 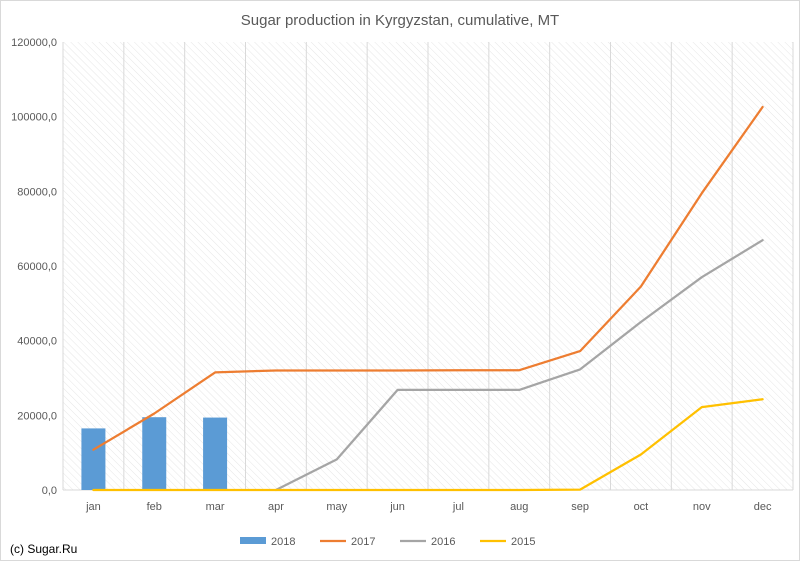 I want to click on y-tick-label: 100000,0, so click(x=34, y=118).